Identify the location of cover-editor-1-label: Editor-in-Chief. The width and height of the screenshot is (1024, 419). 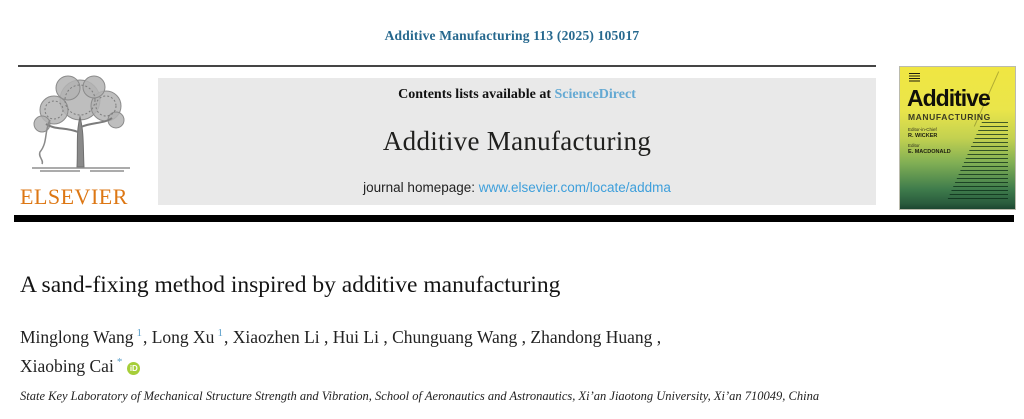
(922, 129).